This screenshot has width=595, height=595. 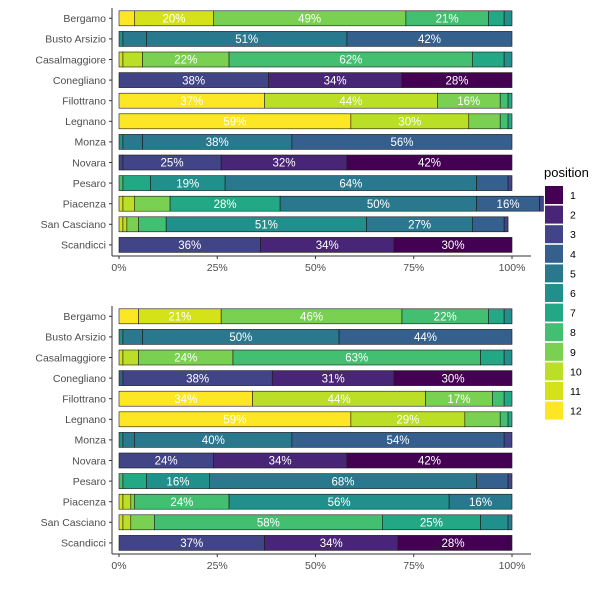 I want to click on segment-value-label: 32%, so click(x=284, y=164).